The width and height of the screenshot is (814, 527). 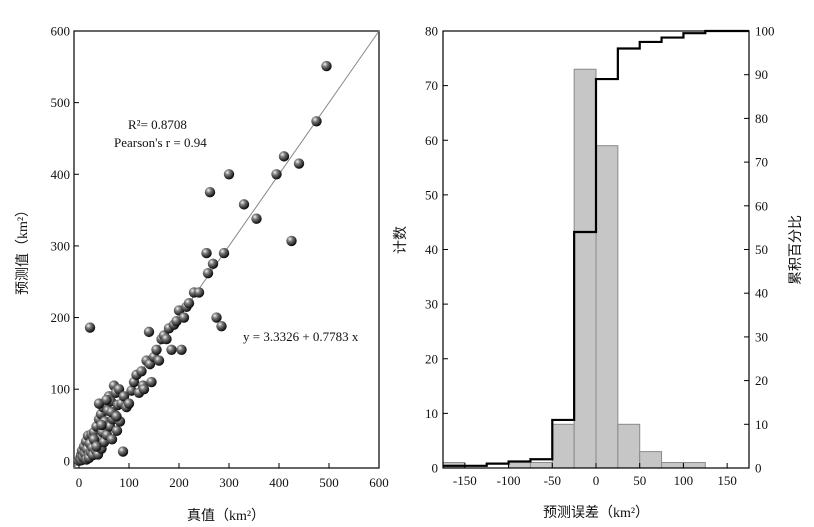 I want to click on histogram-x-axis-ticks: -150 -100 -50 0 50 100 150, so click(x=595, y=475).